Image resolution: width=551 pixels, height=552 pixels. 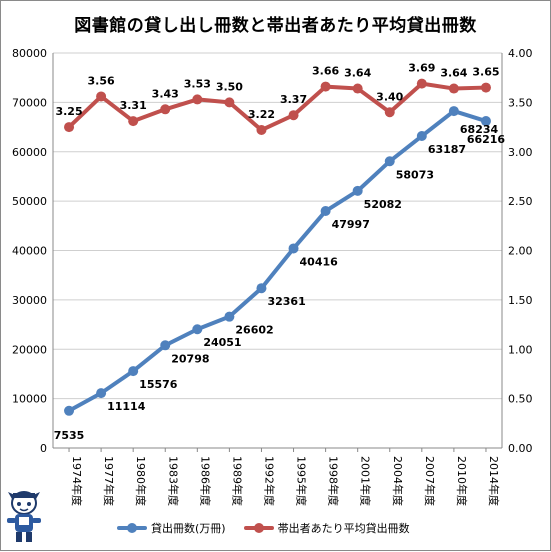 What do you see at coordinates (197, 83) in the screenshot?
I see `average-data-label: 3.53` at bounding box center [197, 83].